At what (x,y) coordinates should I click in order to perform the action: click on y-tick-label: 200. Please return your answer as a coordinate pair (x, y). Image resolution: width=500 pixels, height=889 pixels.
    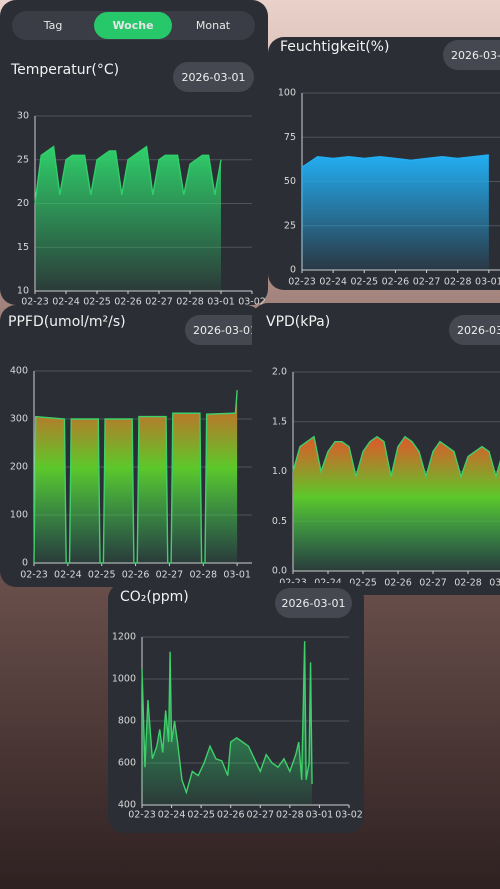
    Looking at the image, I should click on (19, 467).